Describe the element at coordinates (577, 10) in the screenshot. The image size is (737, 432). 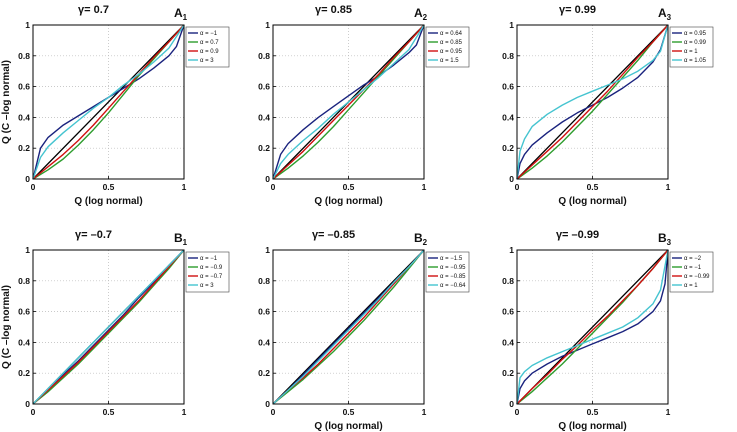
I see `chart-title: γ= 0.99` at that location.